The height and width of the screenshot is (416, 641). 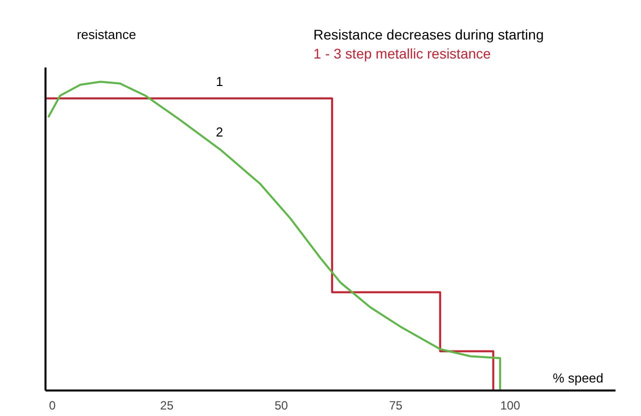 I want to click on text: 1 - 3 step metallic resistance, so click(x=402, y=53).